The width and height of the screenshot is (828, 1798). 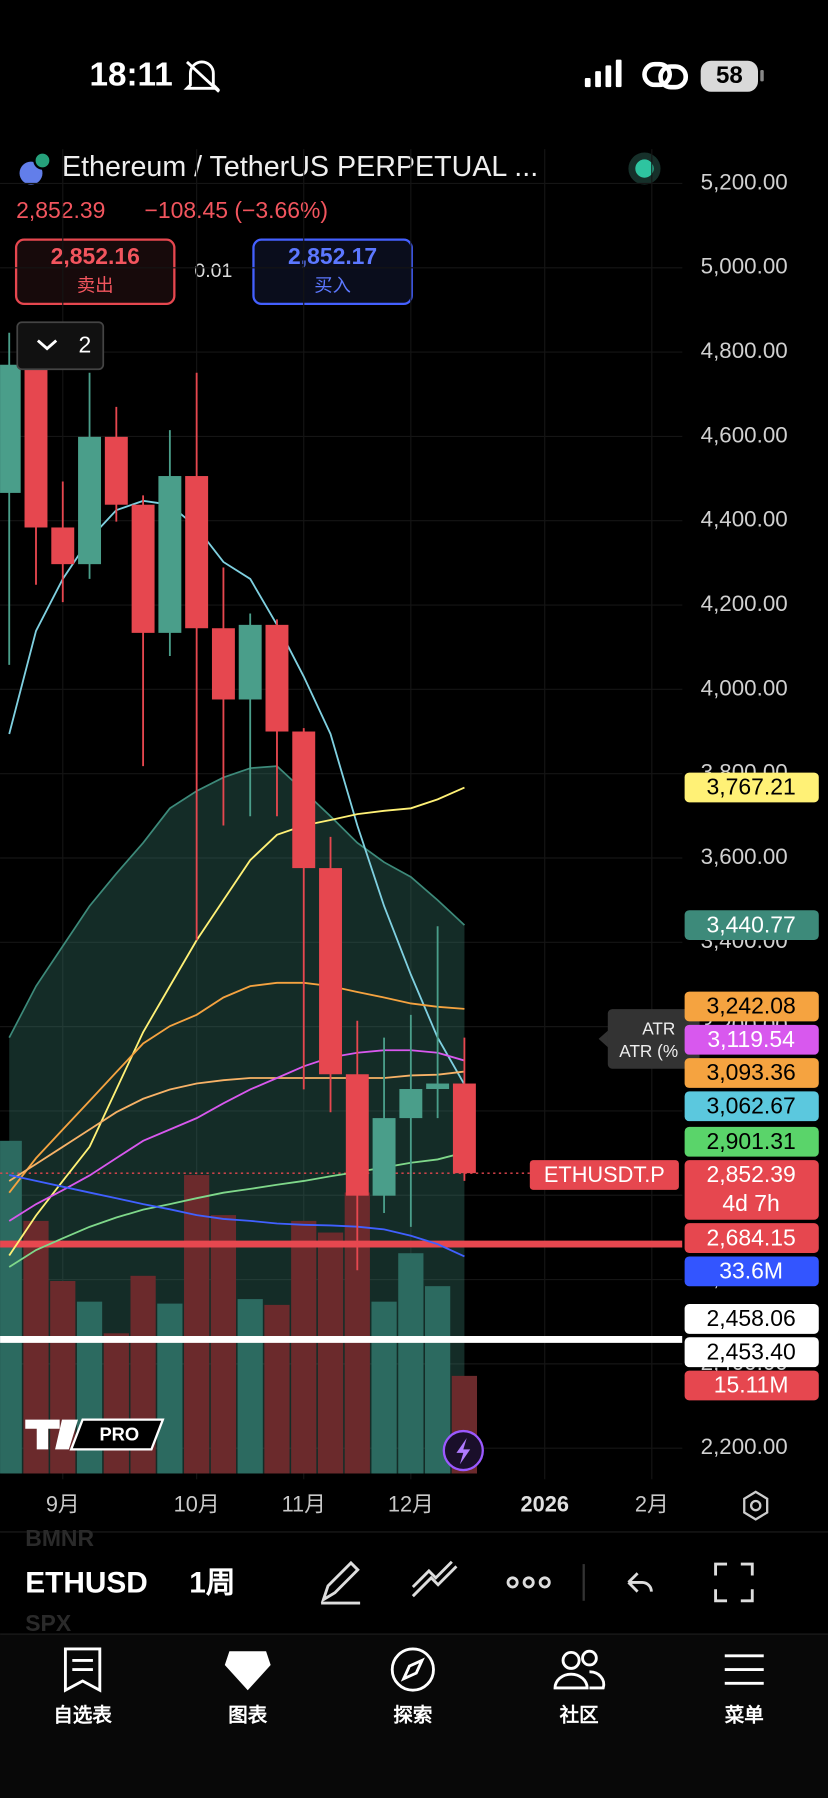 What do you see at coordinates (751, 1072) in the screenshot?
I see `price-tag-label: 3,093.36` at bounding box center [751, 1072].